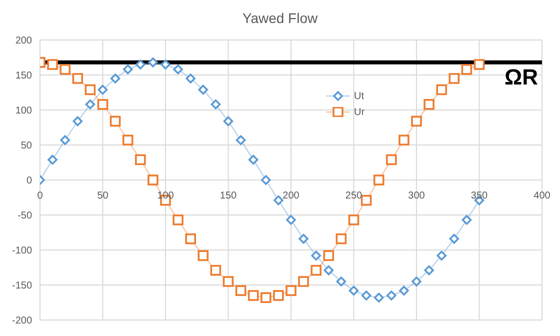 Image resolution: width=560 pixels, height=336 pixels. I want to click on x-tick-label: 350, so click(479, 196).